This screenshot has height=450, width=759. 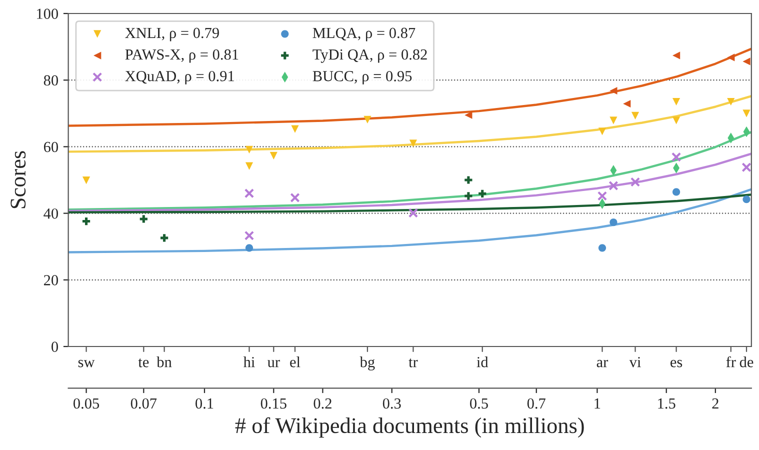 What do you see at coordinates (205, 403) in the screenshot?
I see `x-tick-label: 0.1` at bounding box center [205, 403].